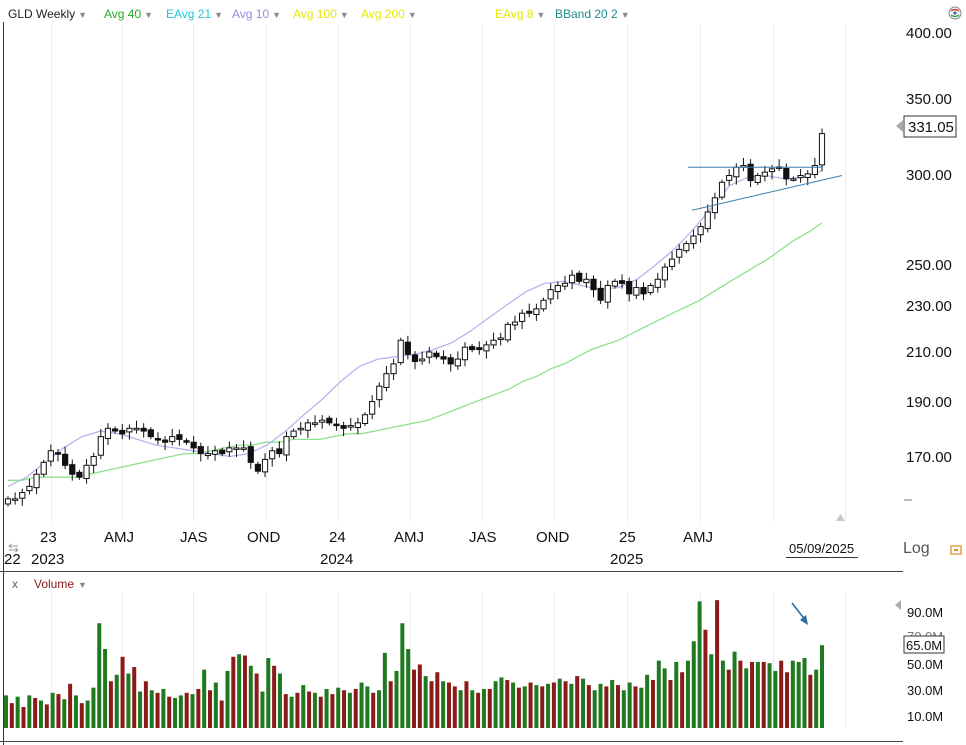 The height and width of the screenshot is (745, 966). Describe the element at coordinates (257, 14) in the screenshot. I see `indicator-avg10: Avg 10 ▼` at that location.